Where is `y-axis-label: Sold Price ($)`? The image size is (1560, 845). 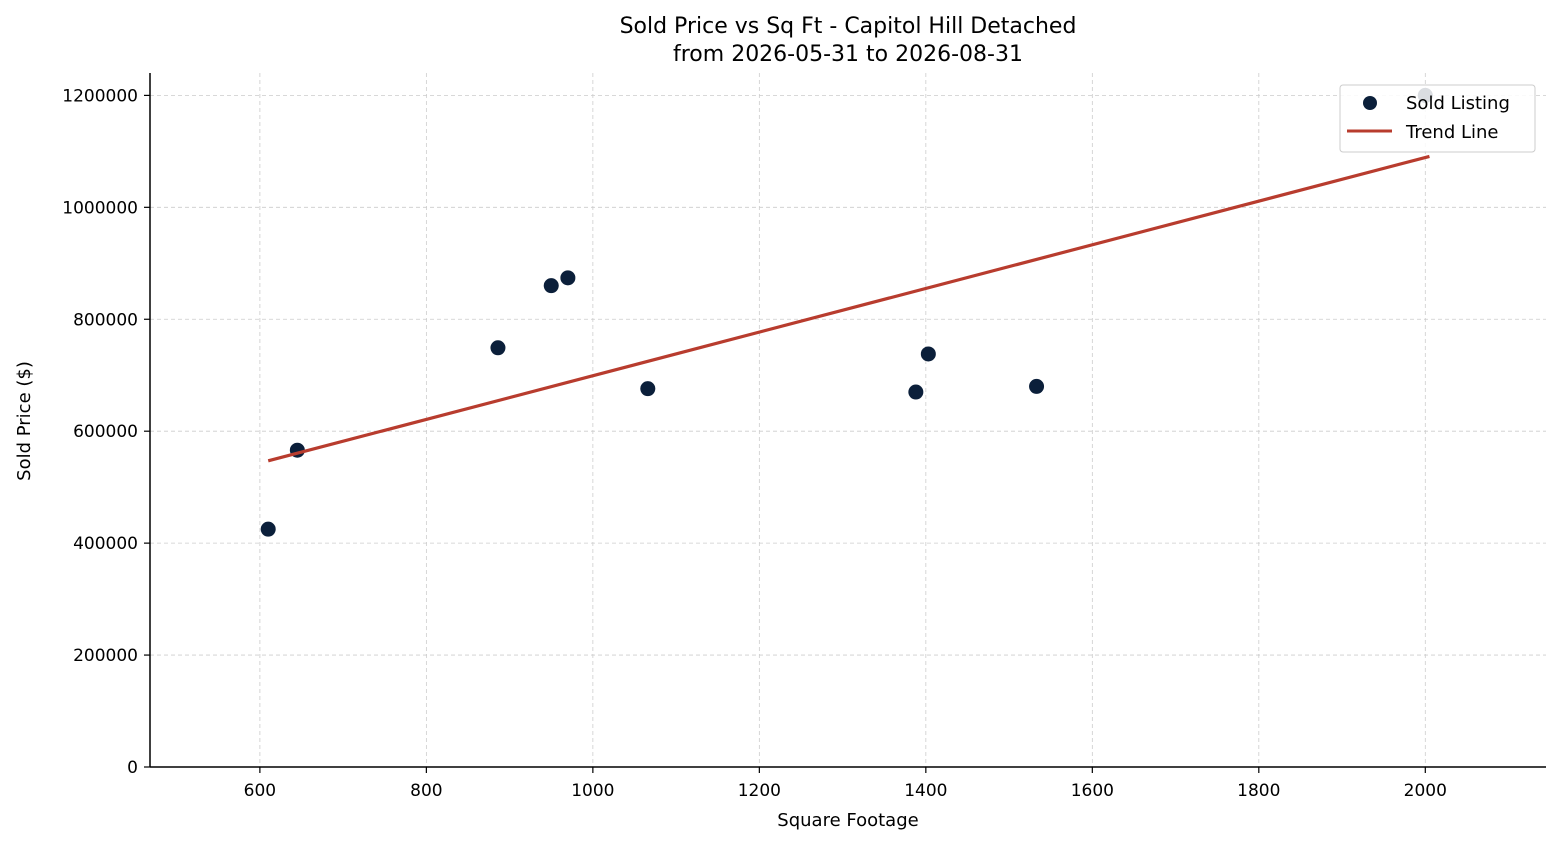 y-axis-label: Sold Price ($) is located at coordinates (24, 421).